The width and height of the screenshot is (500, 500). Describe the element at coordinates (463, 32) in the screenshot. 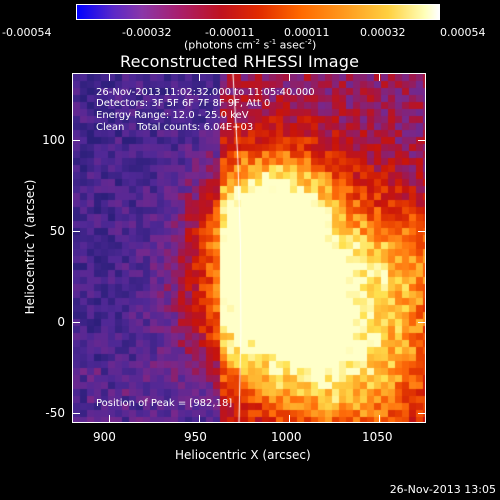

I see `colorbar-tick: 0.00054` at that location.